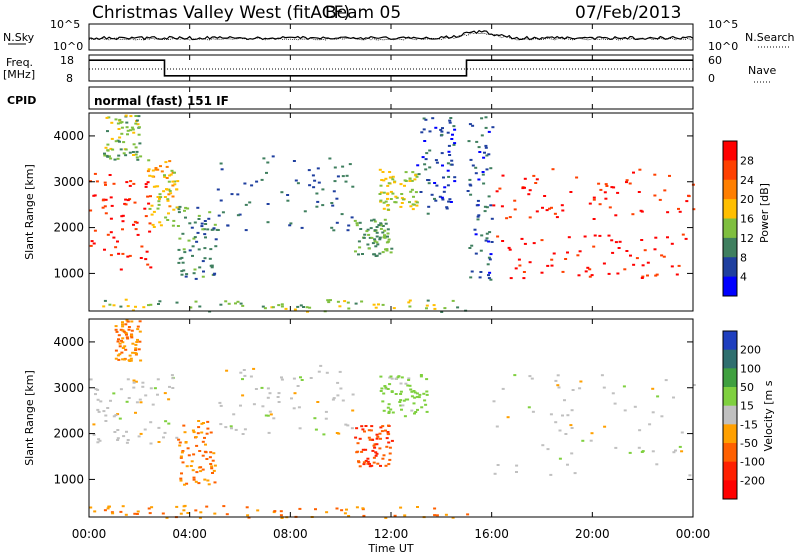 This screenshot has width=800, height=554. What do you see at coordinates (730, 218) in the screenshot?
I see `power-colorbar-frame` at bounding box center [730, 218].